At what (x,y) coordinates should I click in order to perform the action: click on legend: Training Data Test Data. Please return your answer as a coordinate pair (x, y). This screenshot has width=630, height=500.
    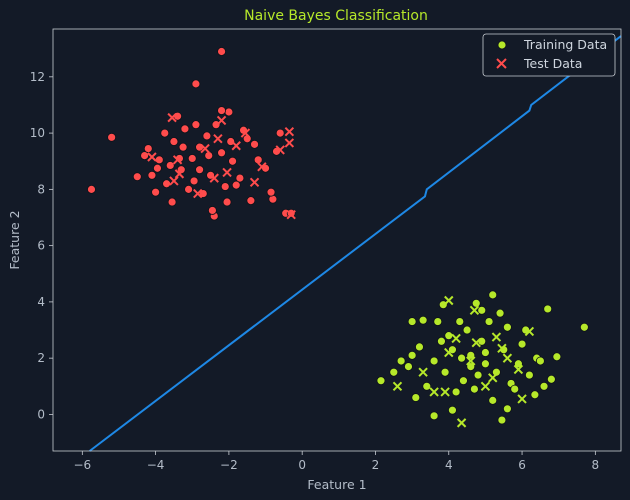
    Looking at the image, I should click on (549, 55).